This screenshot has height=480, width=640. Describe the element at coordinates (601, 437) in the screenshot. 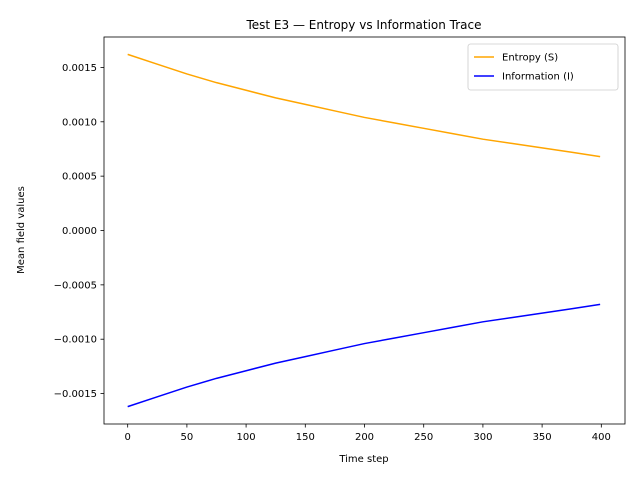

I see `x-tick-label: 400` at that location.